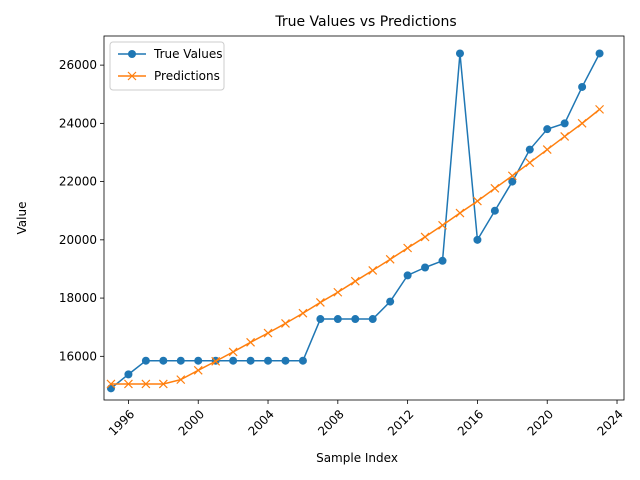 This screenshot has height=480, width=640. Describe the element at coordinates (78, 123) in the screenshot. I see `y-tick-label: 24000` at that location.